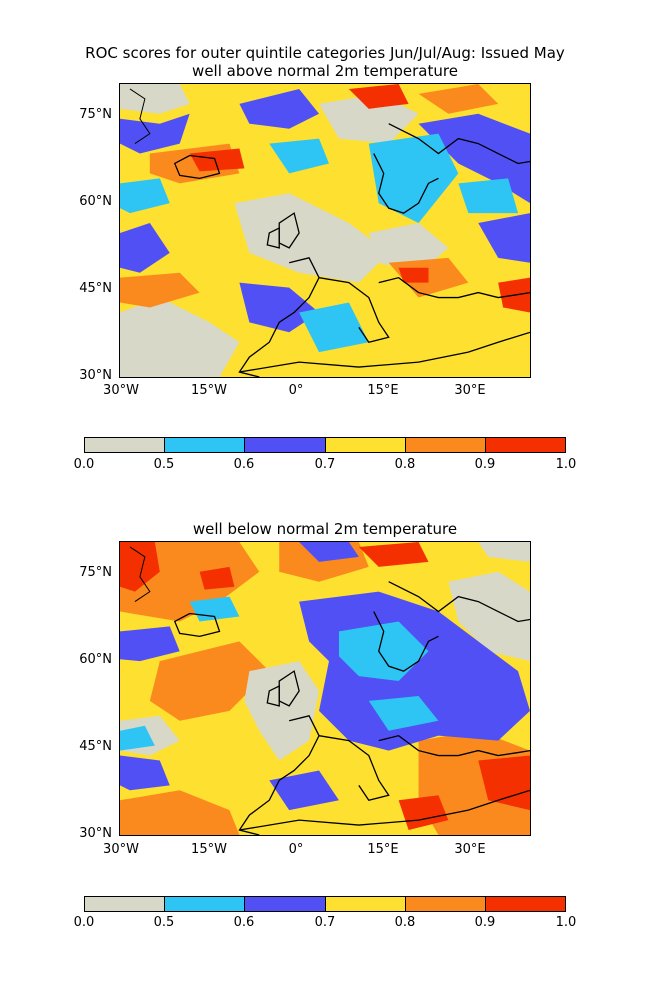 This screenshot has width=650, height=1000. I want to click on panel2-lon-tick-30w: 30°W, so click(121, 849).